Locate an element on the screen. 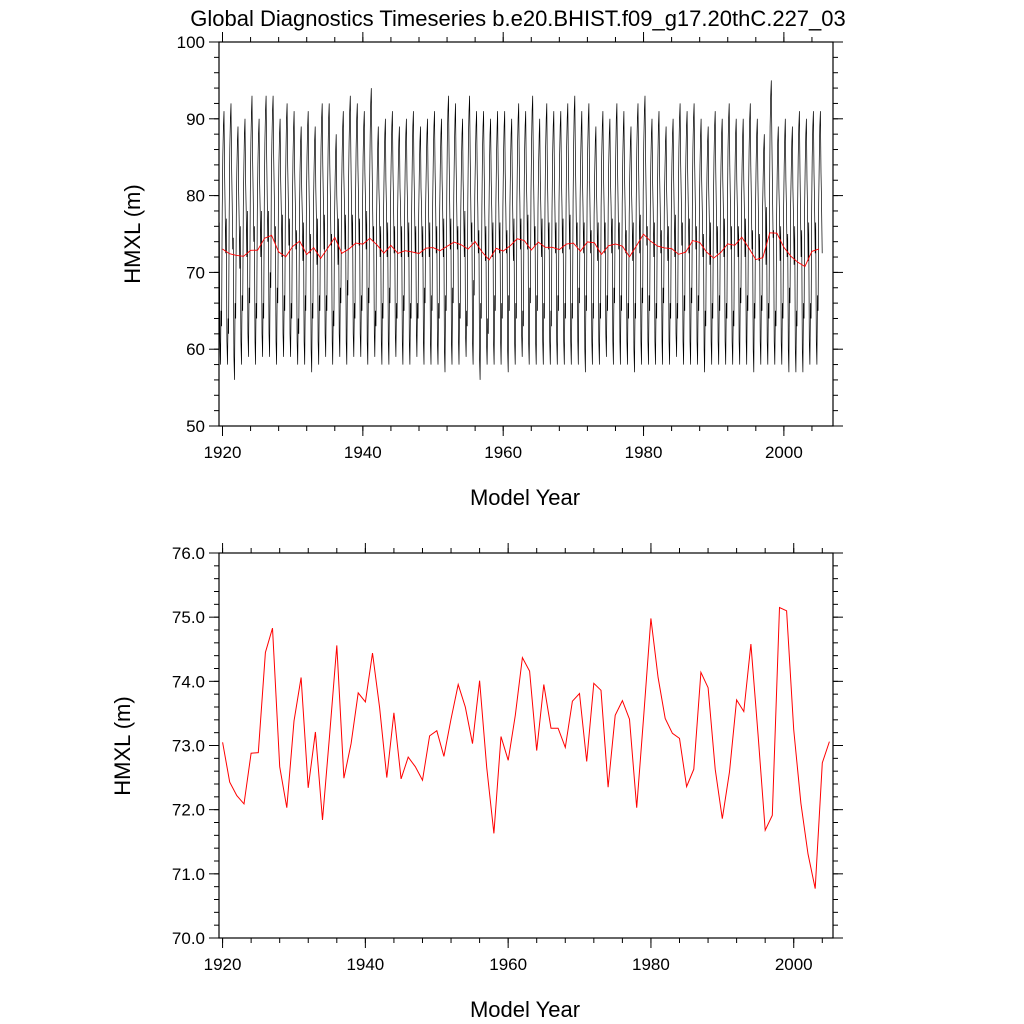 The height and width of the screenshot is (1024, 1024). bottom-y-tick-label: 75.0 is located at coordinates (188, 617).